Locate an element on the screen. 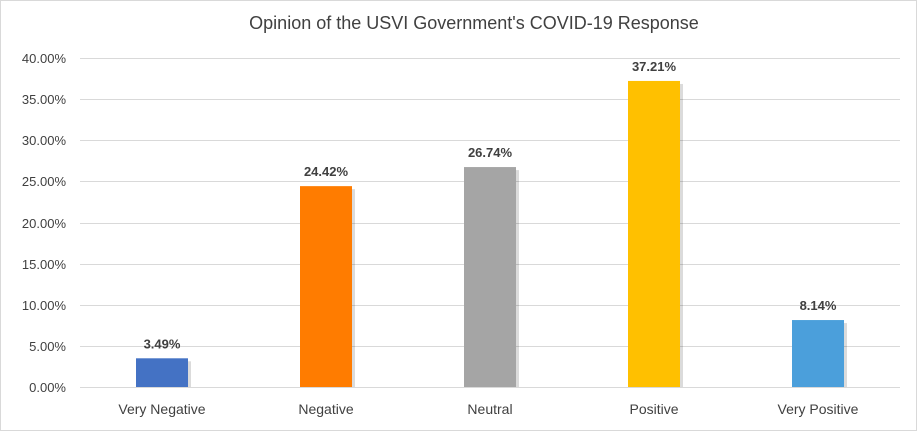 The width and height of the screenshot is (917, 431). y-tick-label: 5.00% is located at coordinates (47, 346).